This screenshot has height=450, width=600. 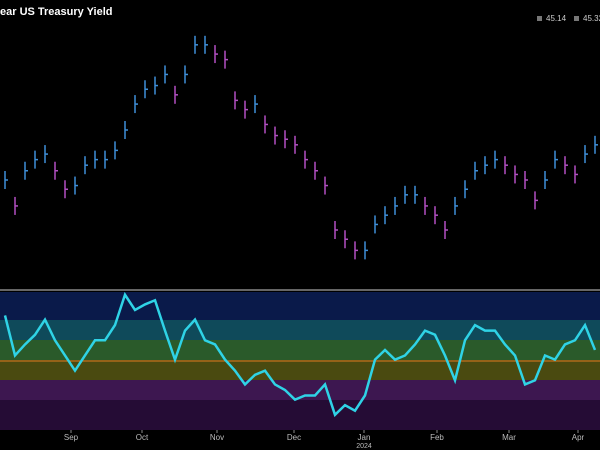 What do you see at coordinates (509, 437) in the screenshot?
I see `x-tick-label: Mar` at bounding box center [509, 437].